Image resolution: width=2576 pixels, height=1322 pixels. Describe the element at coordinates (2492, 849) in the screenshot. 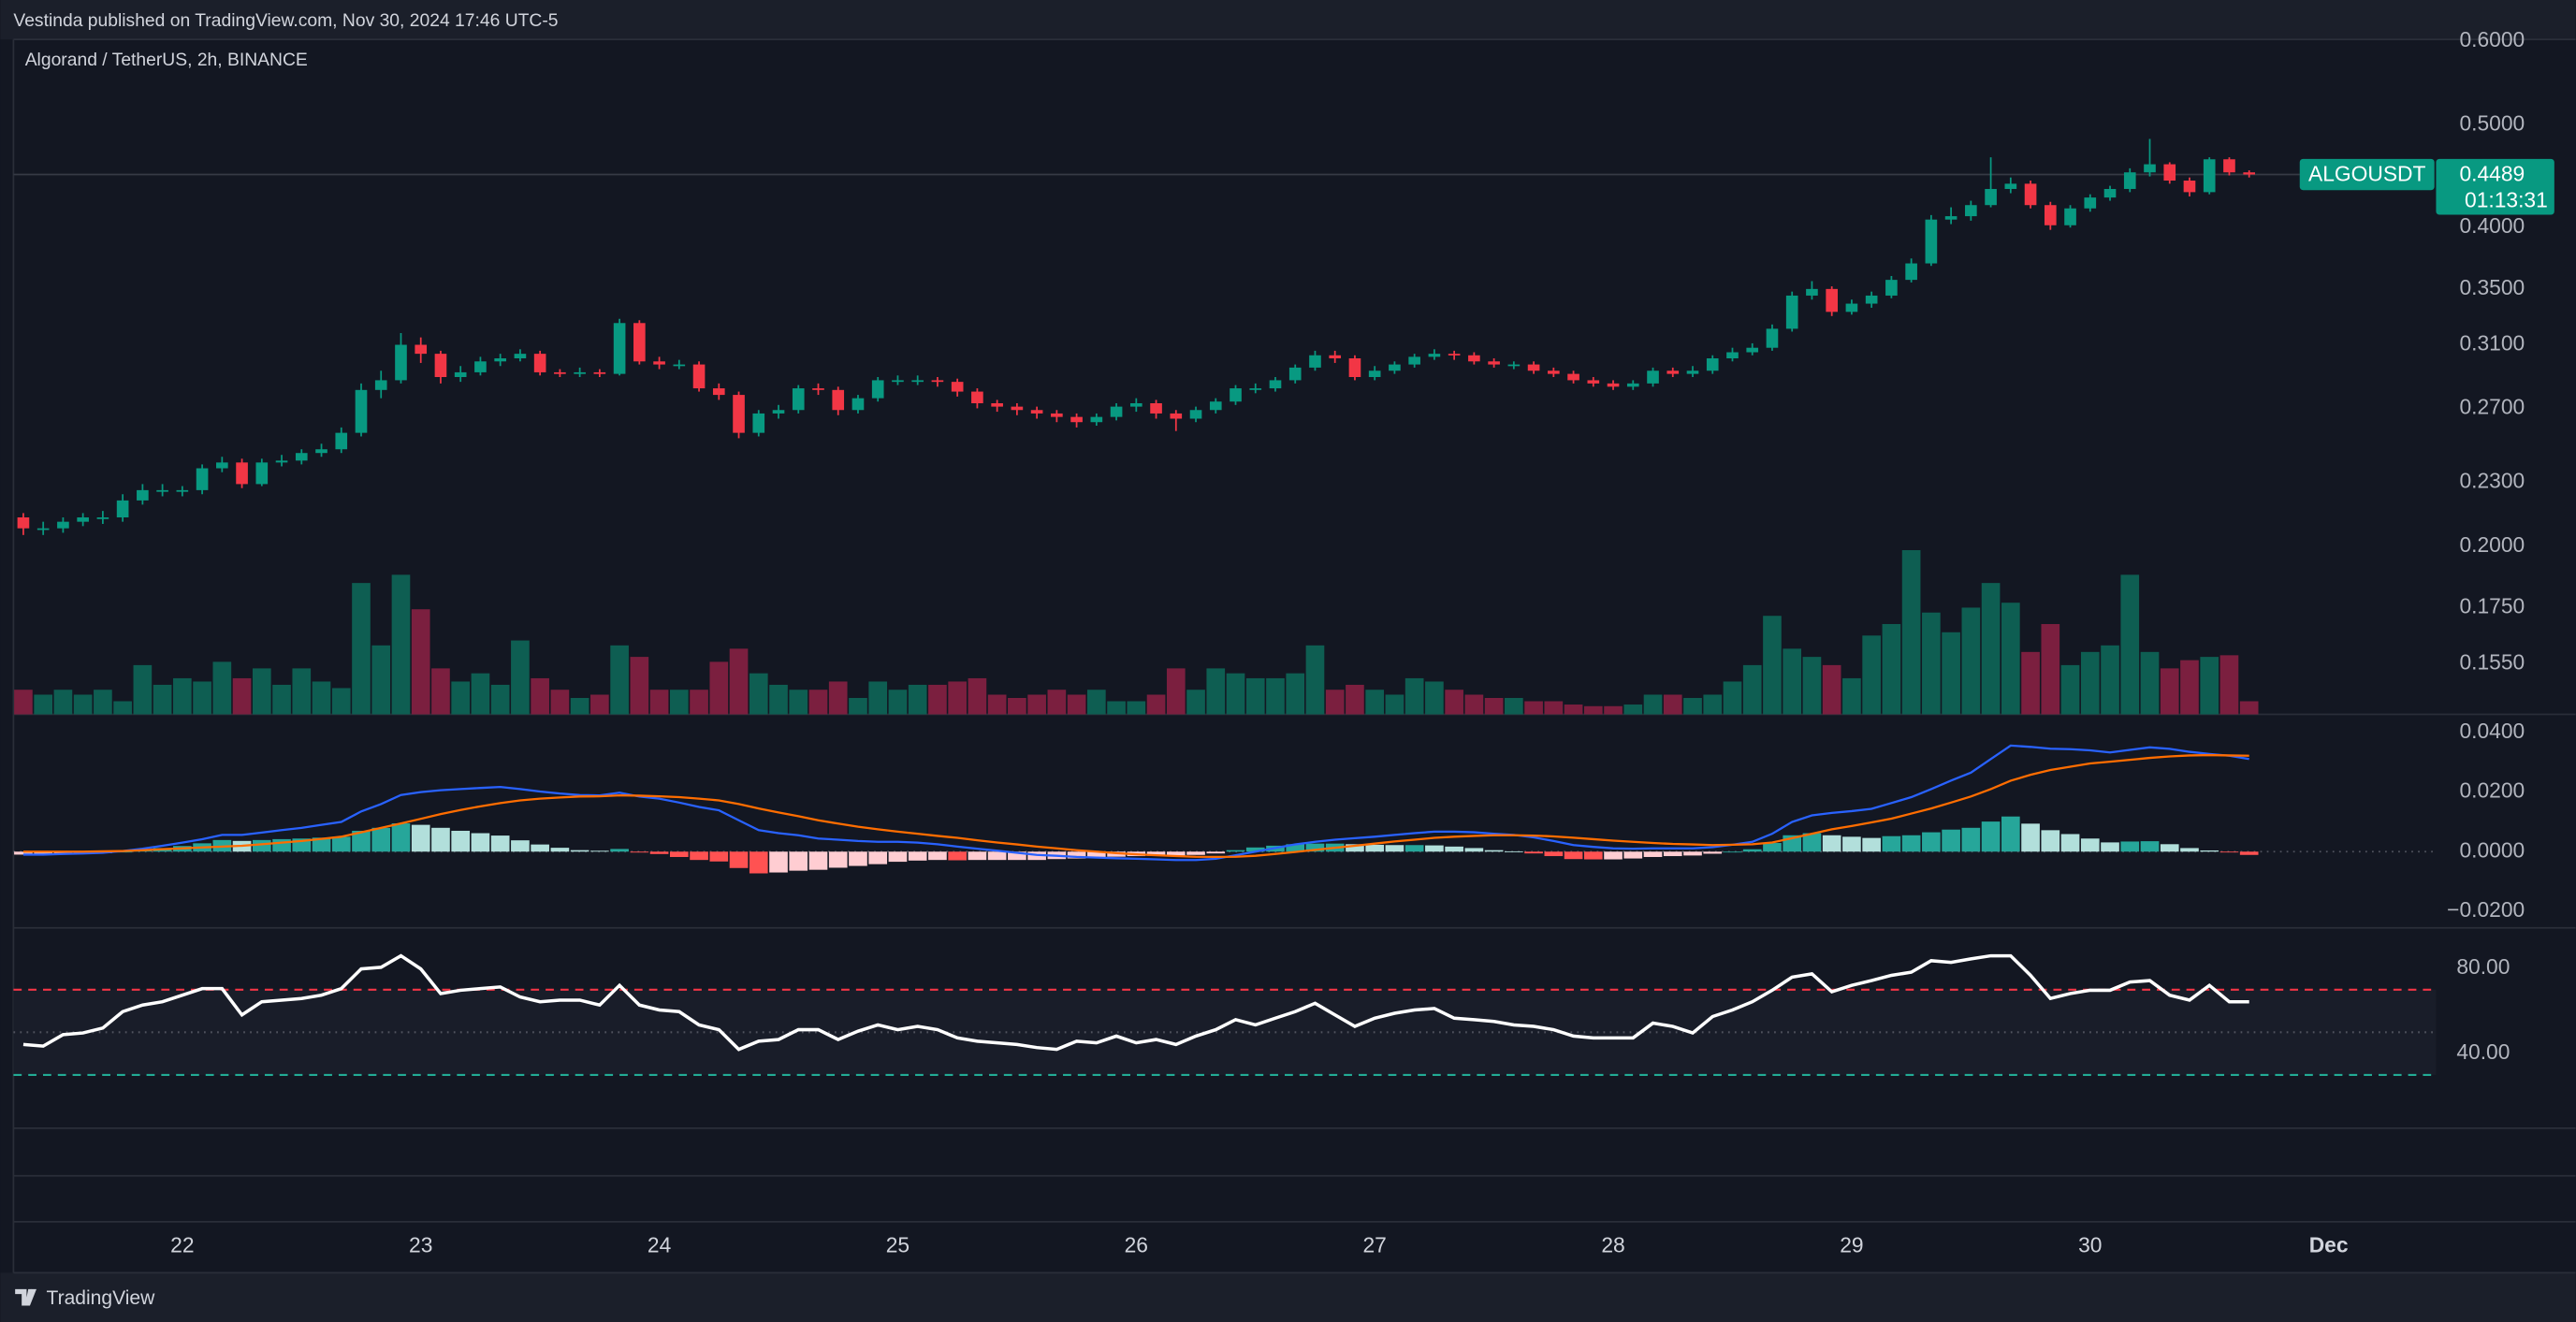

I see `y-tick-label: 0.0000` at that location.